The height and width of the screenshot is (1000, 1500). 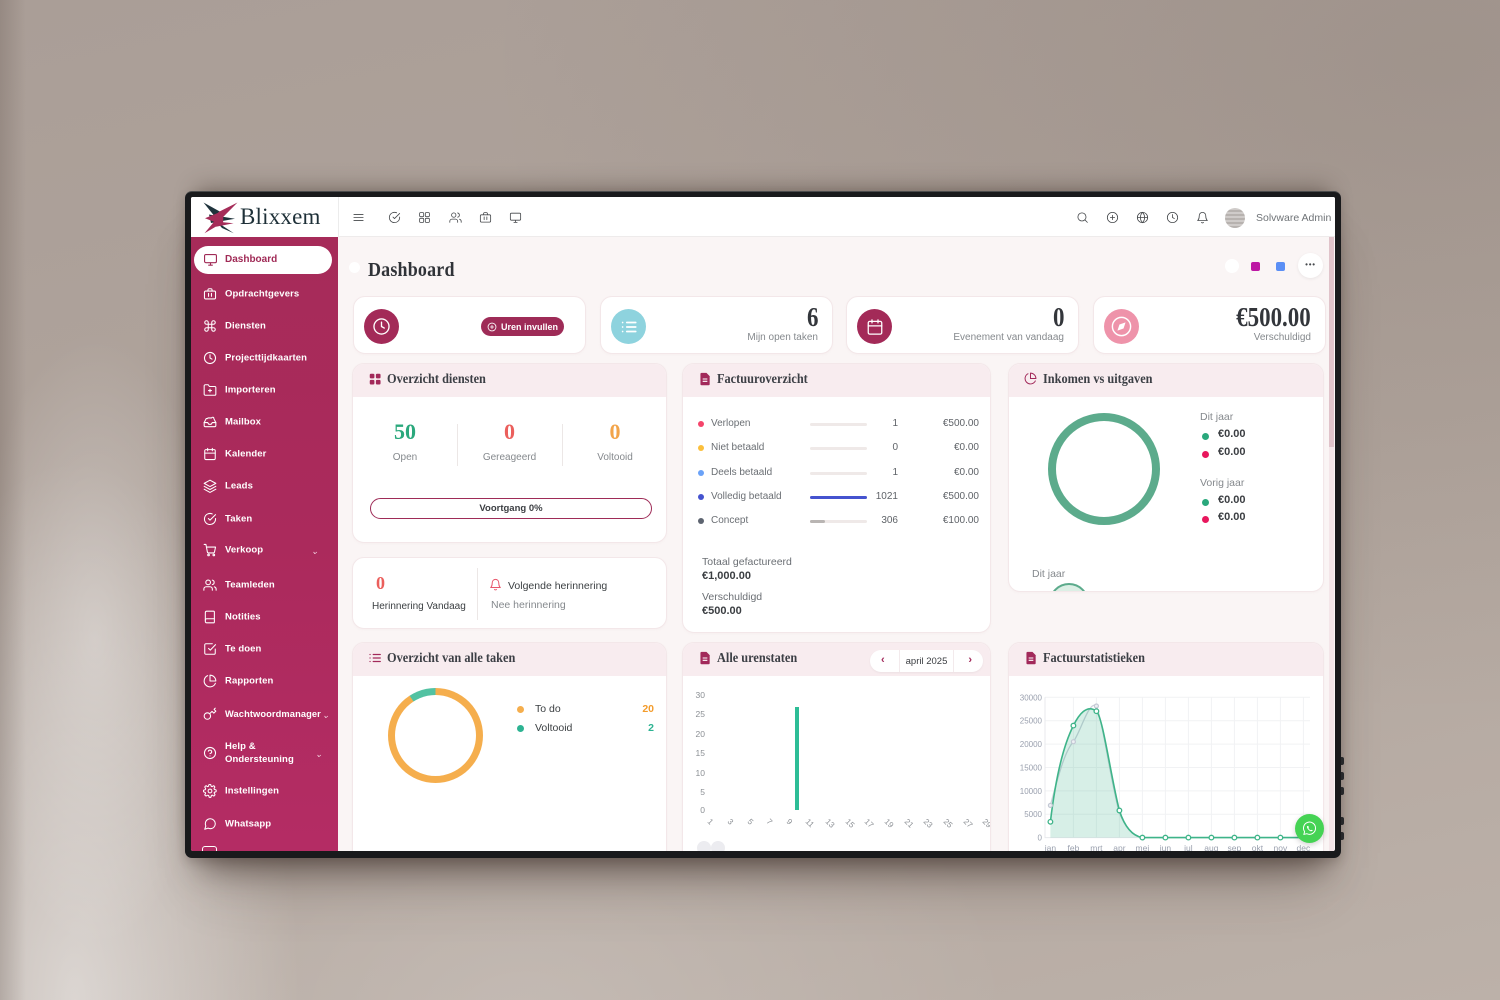 What do you see at coordinates (1031, 744) in the screenshot?
I see `svg-text: 20000` at bounding box center [1031, 744].